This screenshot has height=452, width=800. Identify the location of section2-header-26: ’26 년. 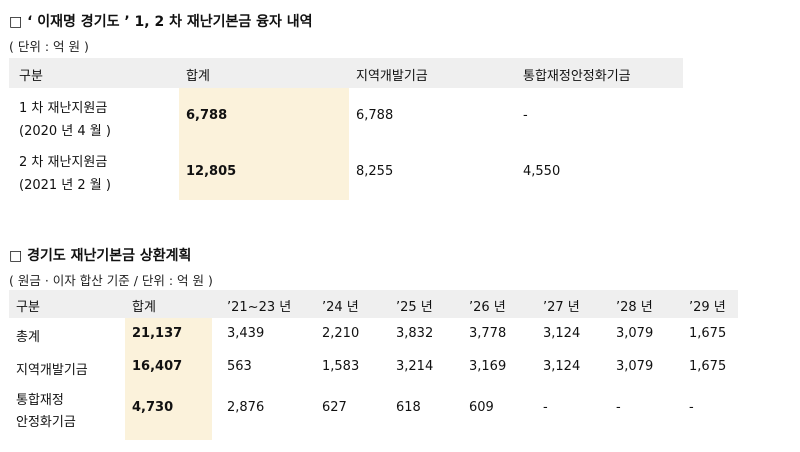
(487, 307).